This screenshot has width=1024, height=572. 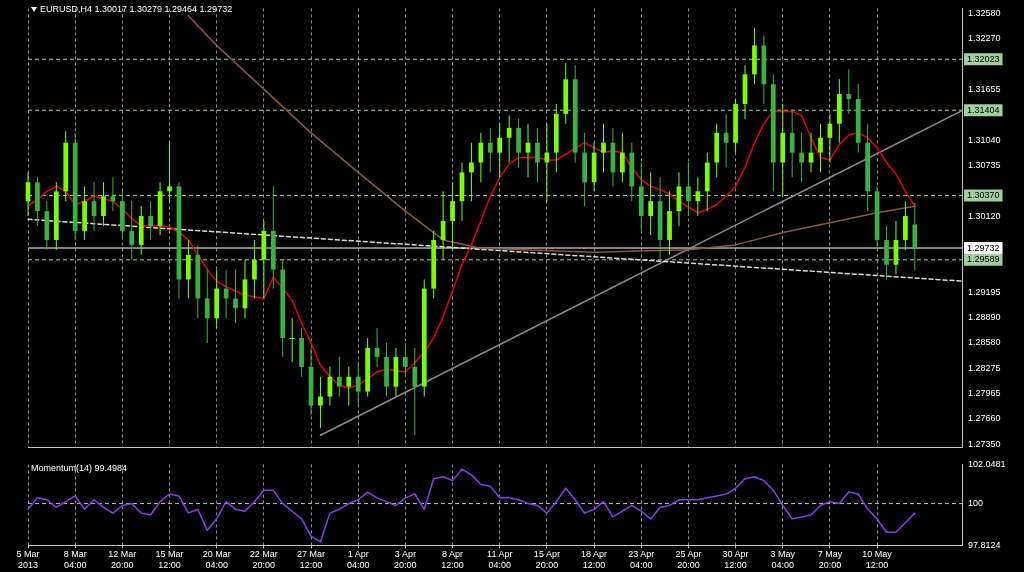 I want to click on chart-title: Momentum(14) 99.4984, so click(x=79, y=468).